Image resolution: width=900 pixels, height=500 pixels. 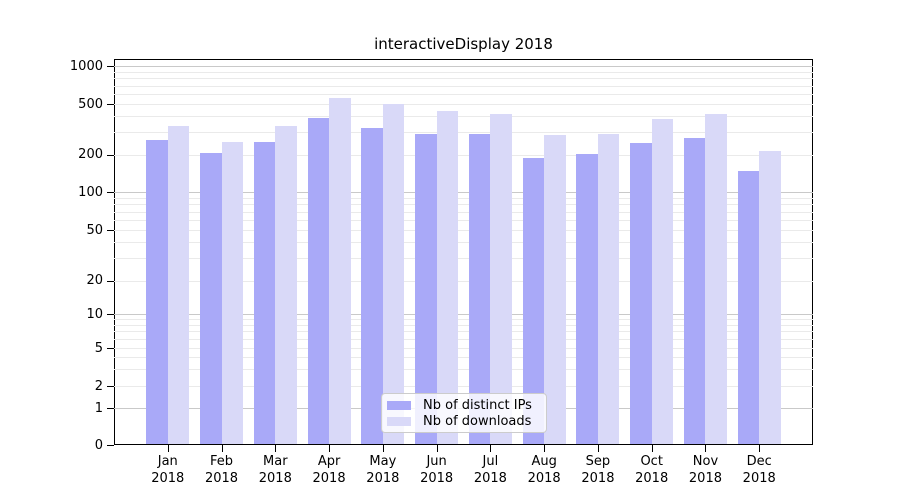 What do you see at coordinates (598, 470) in the screenshot?
I see `x-tick-label: Sep 2018` at bounding box center [598, 470].